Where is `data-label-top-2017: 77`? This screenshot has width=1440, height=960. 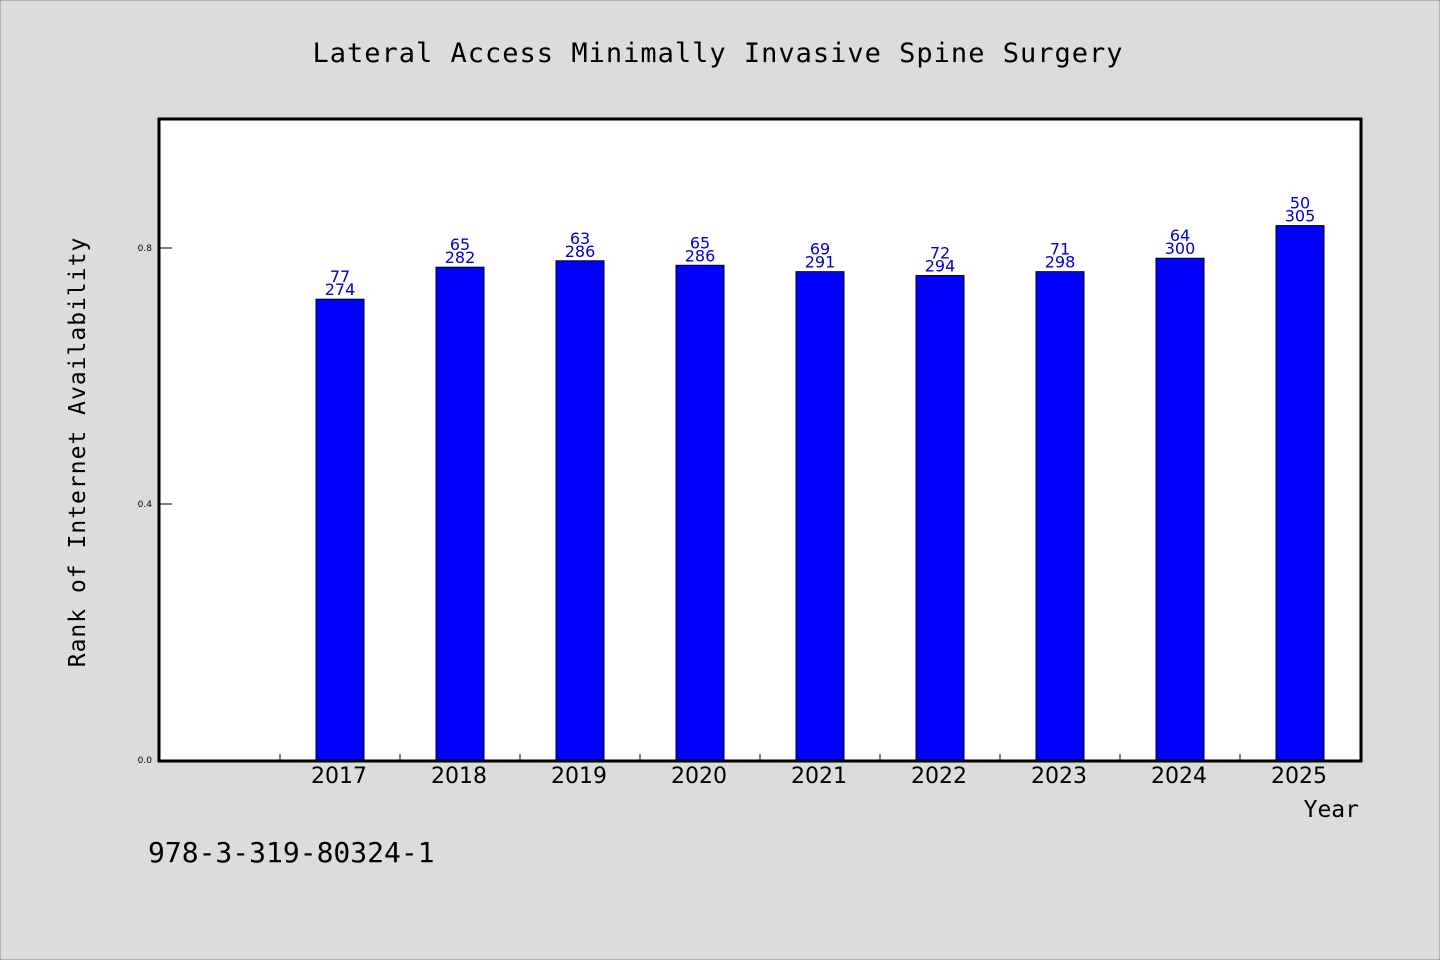 data-label-top-2017: 77 is located at coordinates (340, 276).